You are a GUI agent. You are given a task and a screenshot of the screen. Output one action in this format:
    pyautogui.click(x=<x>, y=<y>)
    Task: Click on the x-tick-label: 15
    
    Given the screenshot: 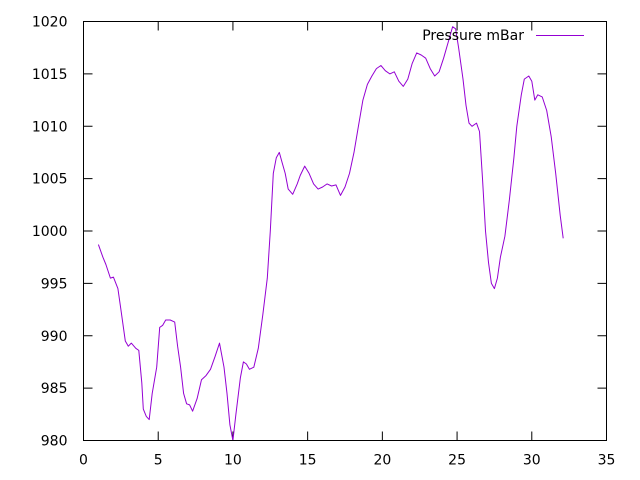 What is the action you would take?
    pyautogui.click(x=308, y=461)
    